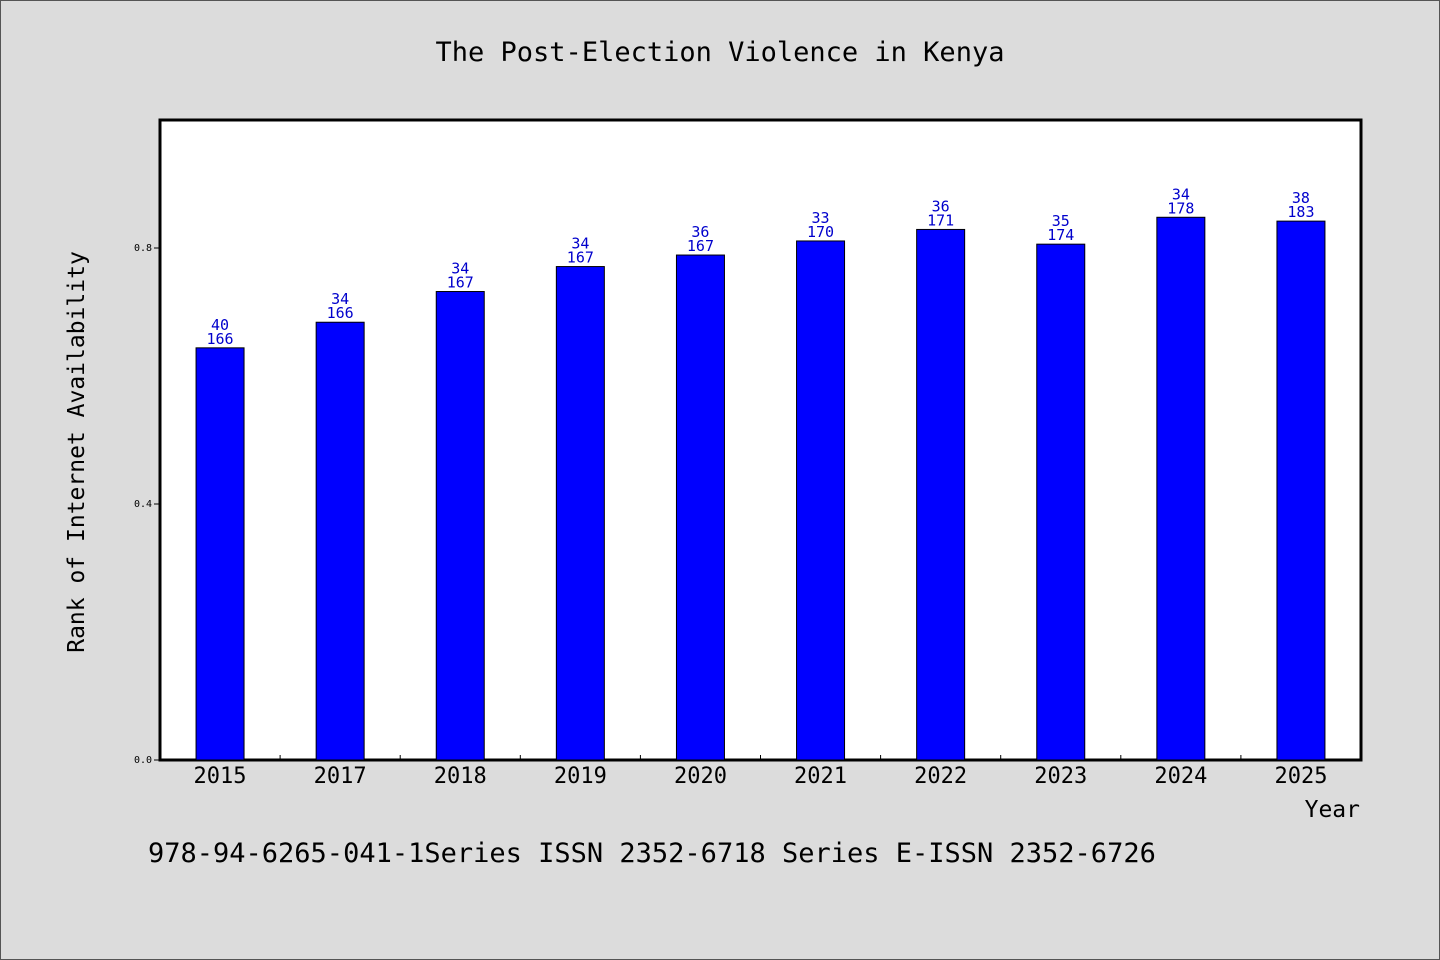 This screenshot has height=960, width=1440. Describe the element at coordinates (820, 776) in the screenshot. I see `x-tick-label: 2021` at that location.